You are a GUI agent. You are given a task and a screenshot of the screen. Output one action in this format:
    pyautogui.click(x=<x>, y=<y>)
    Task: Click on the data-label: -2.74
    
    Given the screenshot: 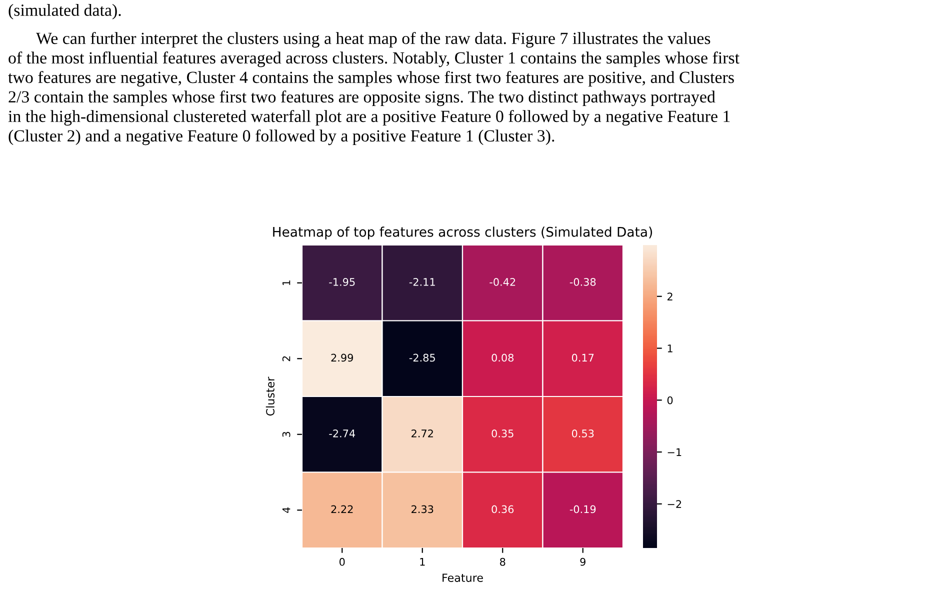 What is the action you would take?
    pyautogui.click(x=342, y=434)
    